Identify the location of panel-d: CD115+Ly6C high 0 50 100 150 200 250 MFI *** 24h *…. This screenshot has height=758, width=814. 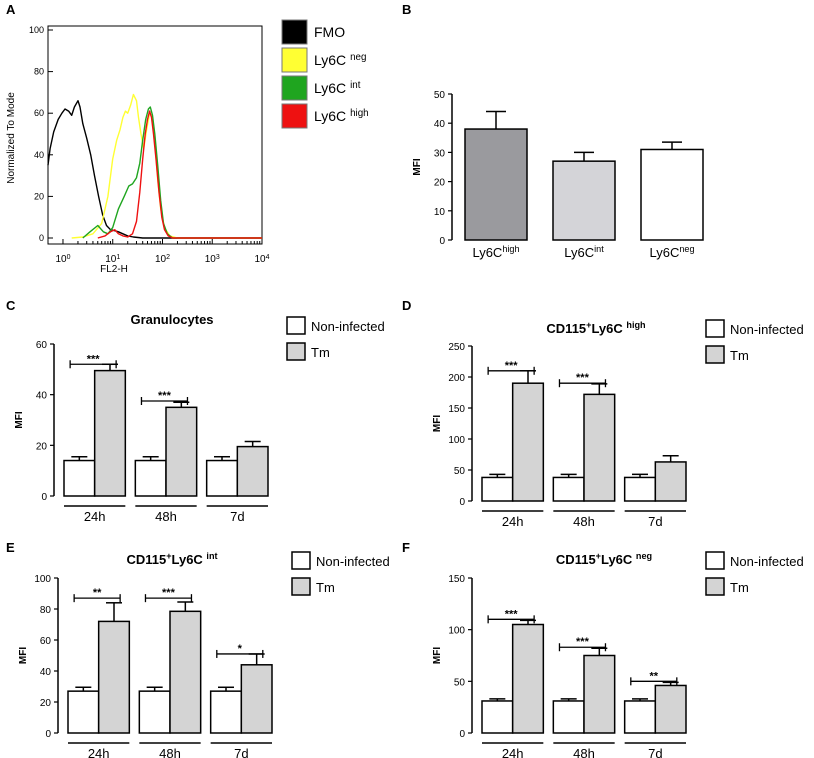
(618, 424).